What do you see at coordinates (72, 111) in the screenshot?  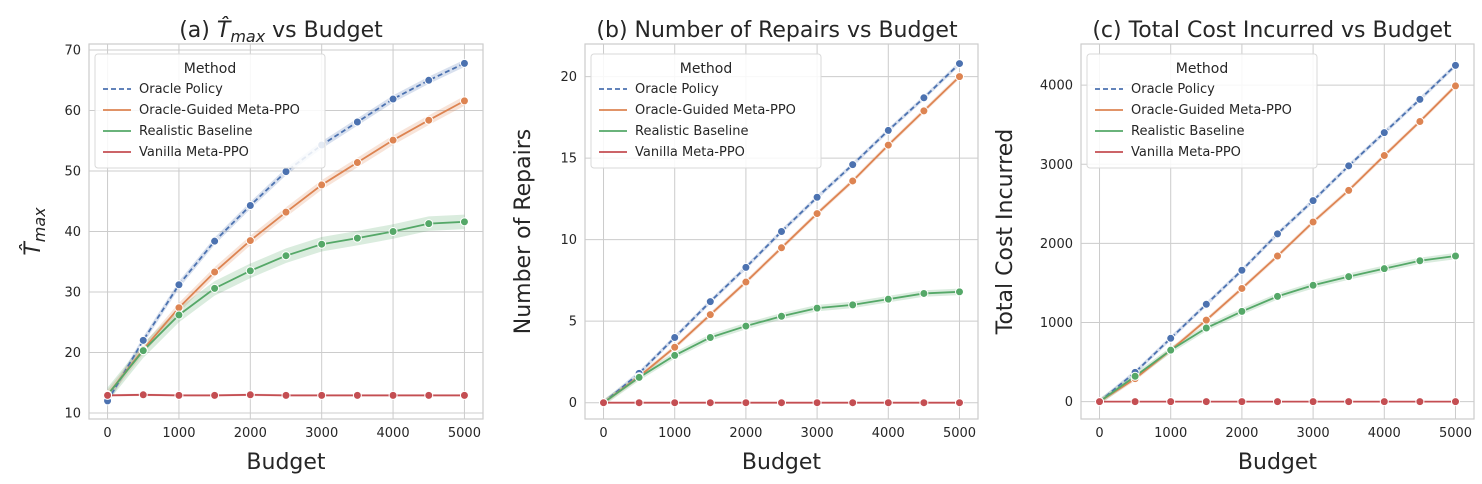 I see `y-tick-label: 60` at bounding box center [72, 111].